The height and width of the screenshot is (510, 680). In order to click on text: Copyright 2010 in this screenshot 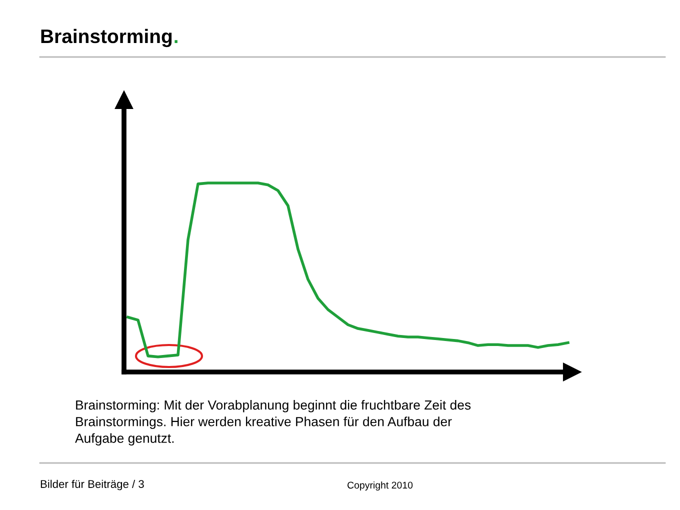, I will do `click(380, 486)`.